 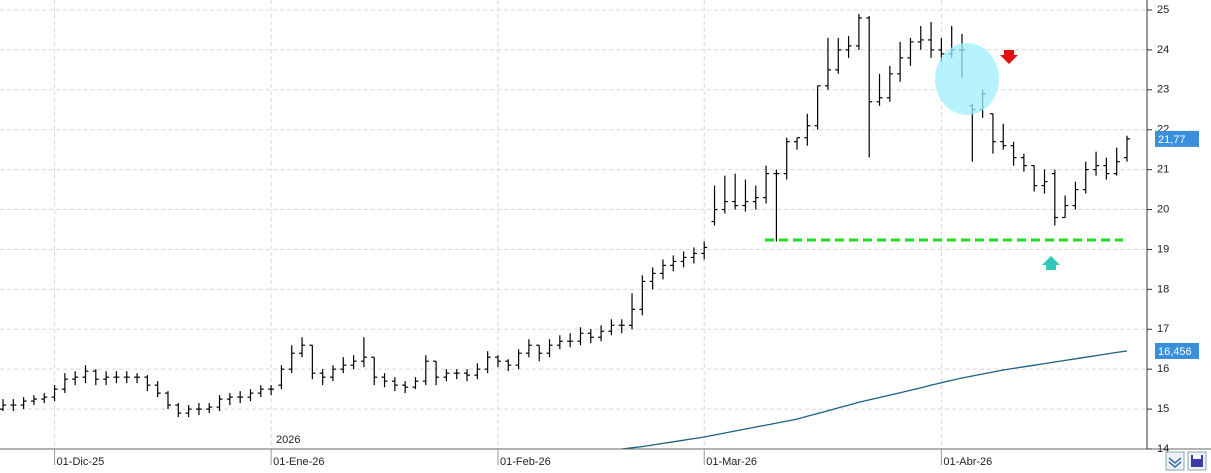 I want to click on save-icon-slot, so click(x=1197, y=457).